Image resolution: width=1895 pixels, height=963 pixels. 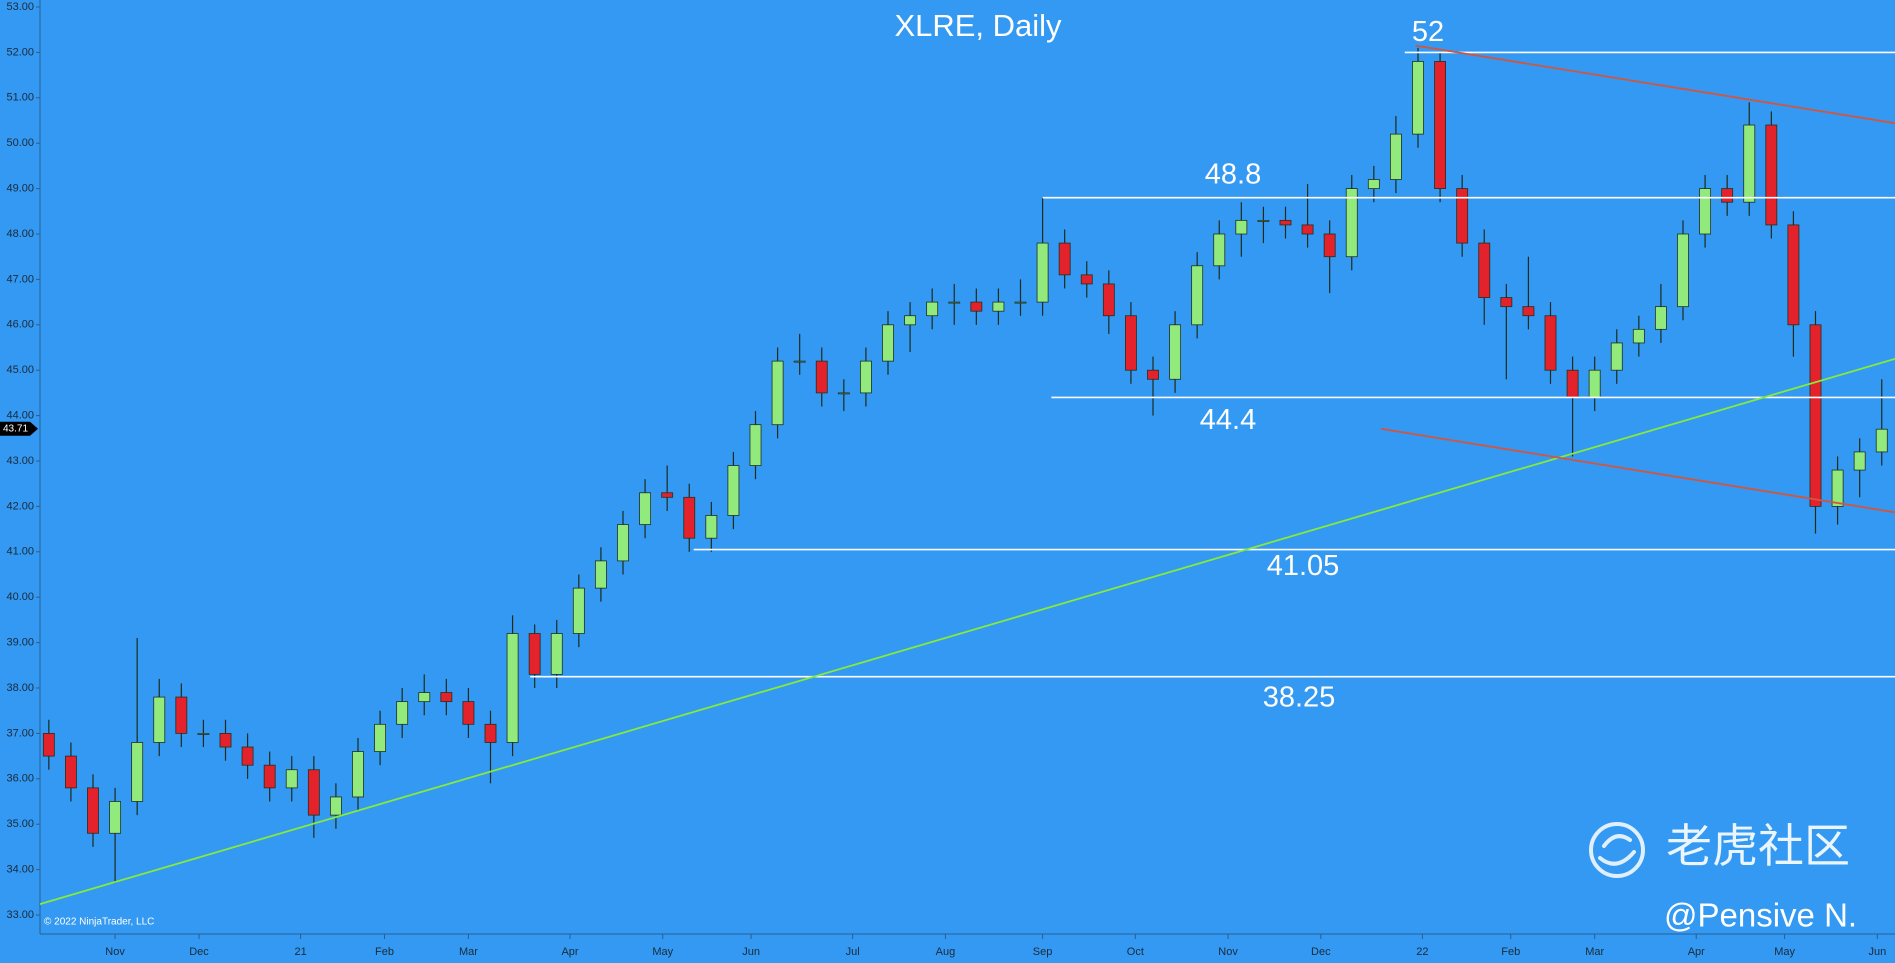 I want to click on x-tick-label: Sep, so click(x=1043, y=952).